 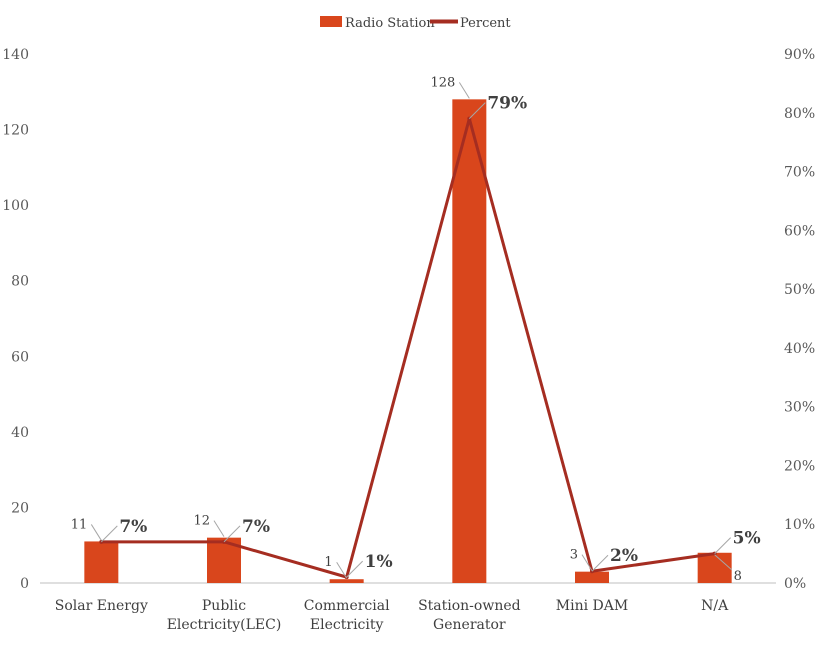 I want to click on left-tick-label: 80, so click(x=20, y=282).